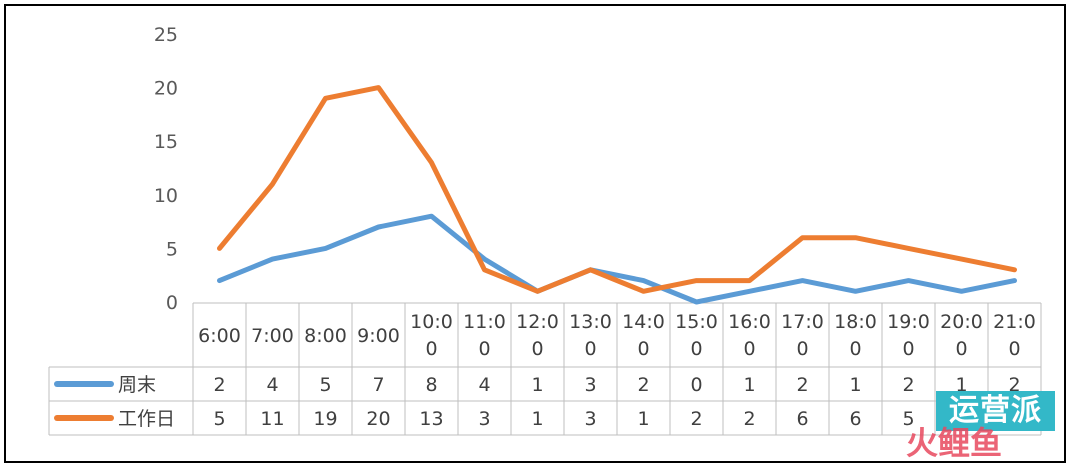 This screenshot has height=471, width=1074. I want to click on x-category-label: 17:0, so click(802, 322).